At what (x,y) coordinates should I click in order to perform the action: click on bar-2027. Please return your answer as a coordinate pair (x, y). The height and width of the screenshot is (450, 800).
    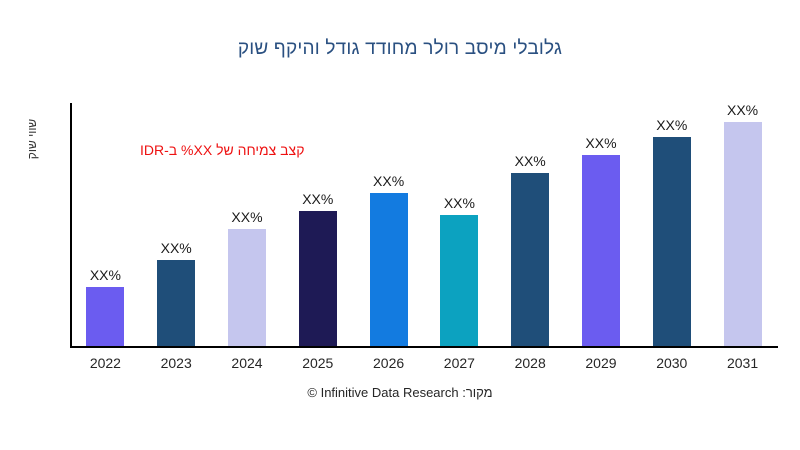
    Looking at the image, I should click on (459, 280).